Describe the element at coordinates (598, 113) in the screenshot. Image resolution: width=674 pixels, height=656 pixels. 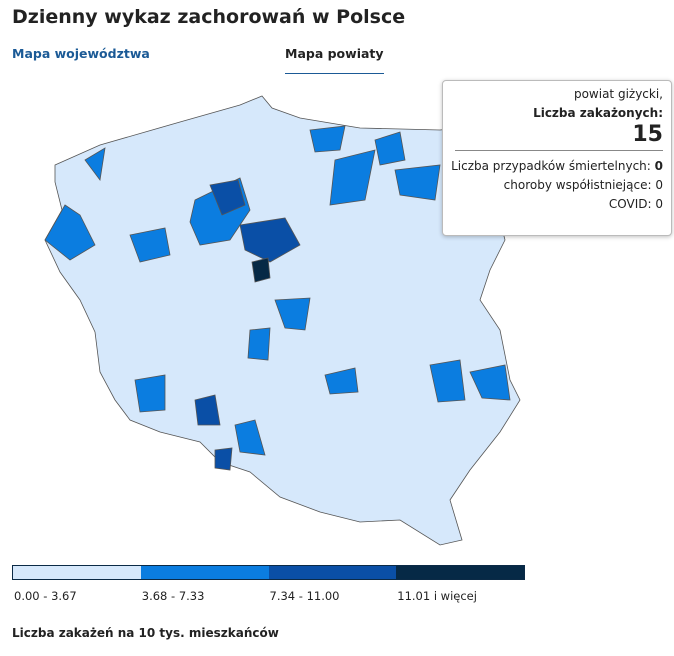
I see `tooltip-label: Liczba zakażonych:` at that location.